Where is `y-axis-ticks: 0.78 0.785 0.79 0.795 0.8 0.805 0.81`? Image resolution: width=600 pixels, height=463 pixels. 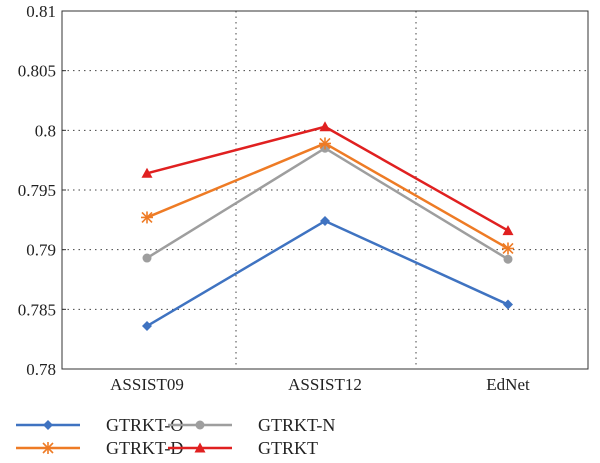 y-axis-ticks: 0.78 0.785 0.79 0.795 0.8 0.805 0.81 is located at coordinates (42, 190).